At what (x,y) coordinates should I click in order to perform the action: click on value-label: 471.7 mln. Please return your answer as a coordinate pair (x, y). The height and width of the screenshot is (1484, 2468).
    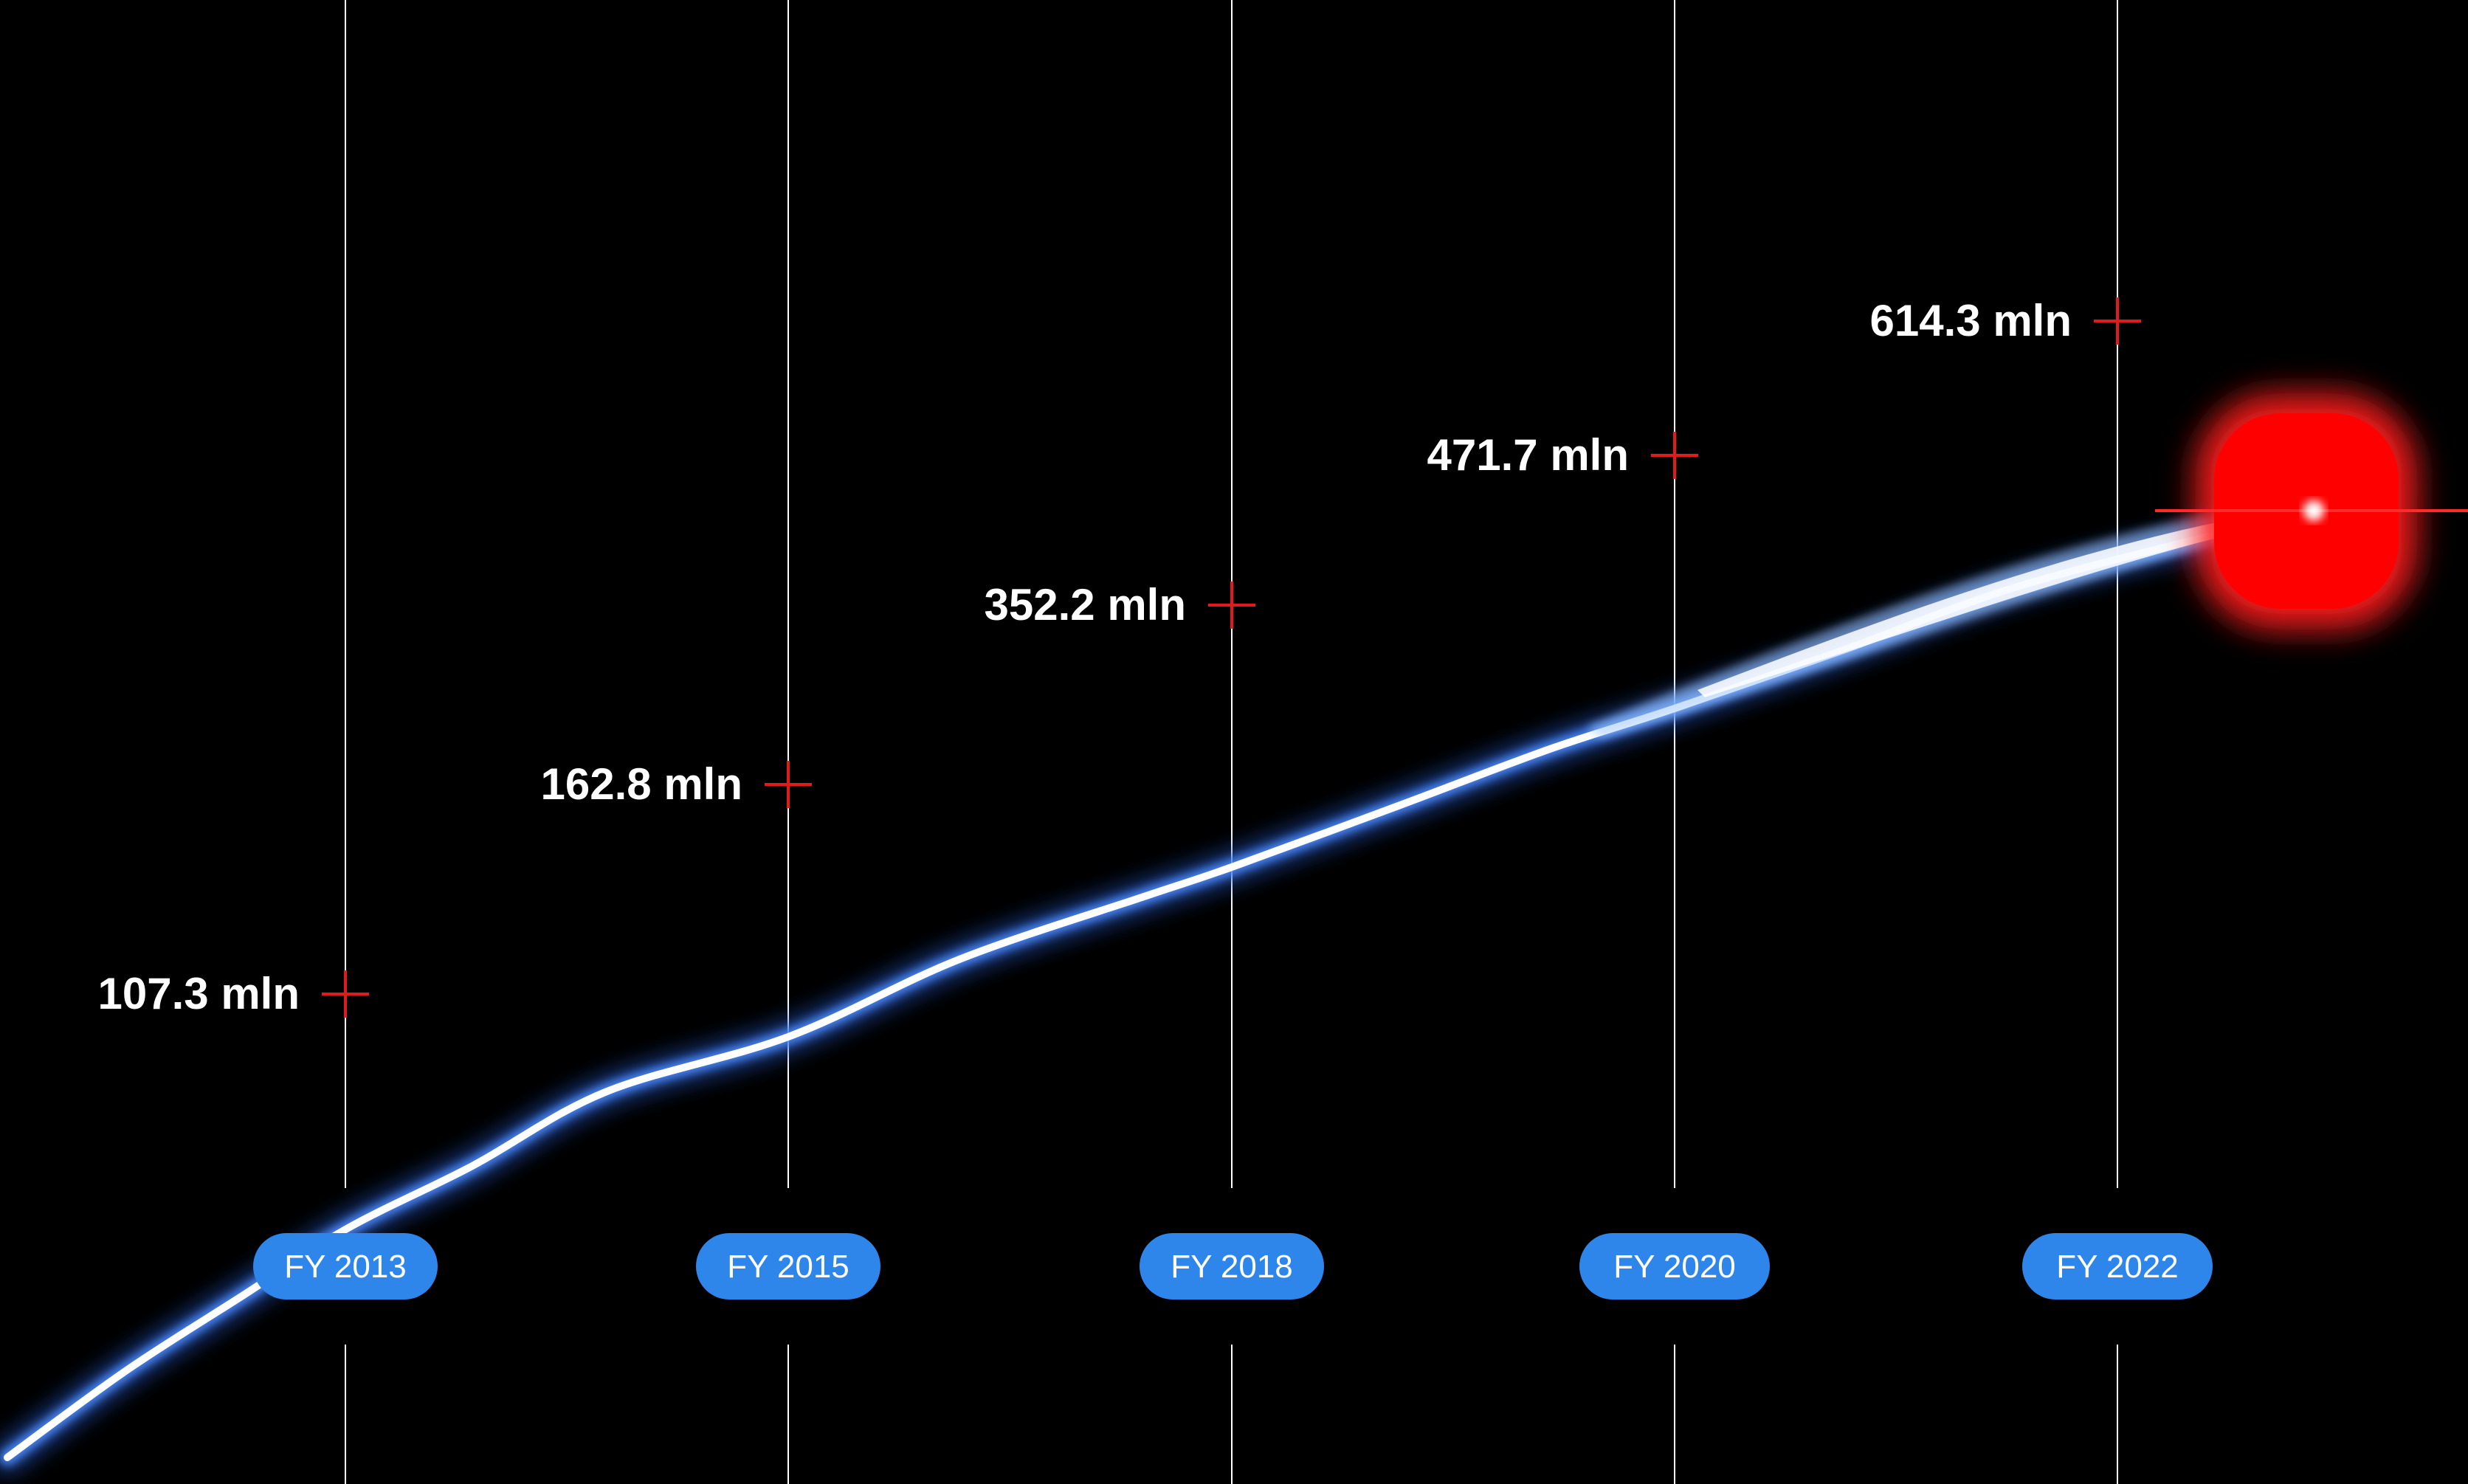
    Looking at the image, I should click on (1528, 455).